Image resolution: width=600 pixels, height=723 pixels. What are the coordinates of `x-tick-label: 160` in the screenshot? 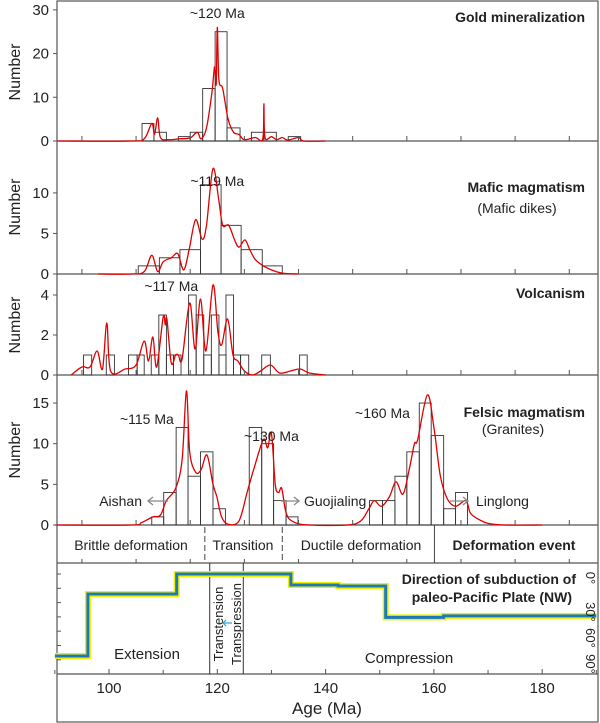 It's located at (433, 688).